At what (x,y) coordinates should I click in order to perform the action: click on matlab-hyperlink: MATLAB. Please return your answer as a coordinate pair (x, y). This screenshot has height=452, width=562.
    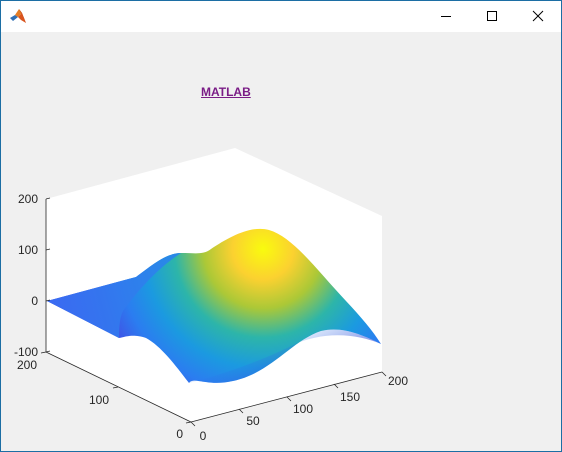
    Looking at the image, I should click on (226, 92).